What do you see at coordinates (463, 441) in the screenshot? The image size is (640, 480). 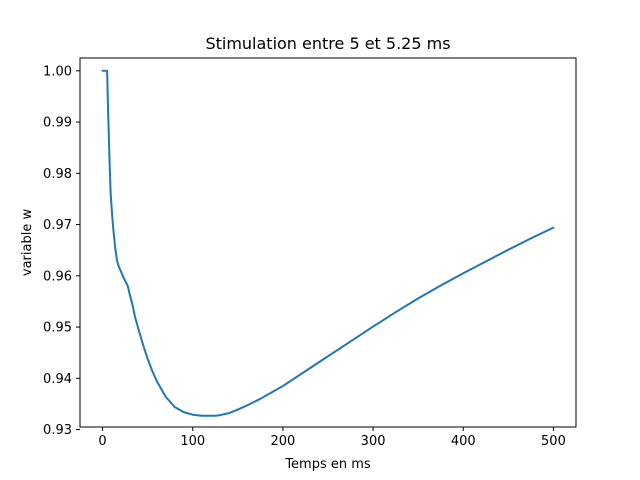 I see `x-tick-label: 400` at bounding box center [463, 441].